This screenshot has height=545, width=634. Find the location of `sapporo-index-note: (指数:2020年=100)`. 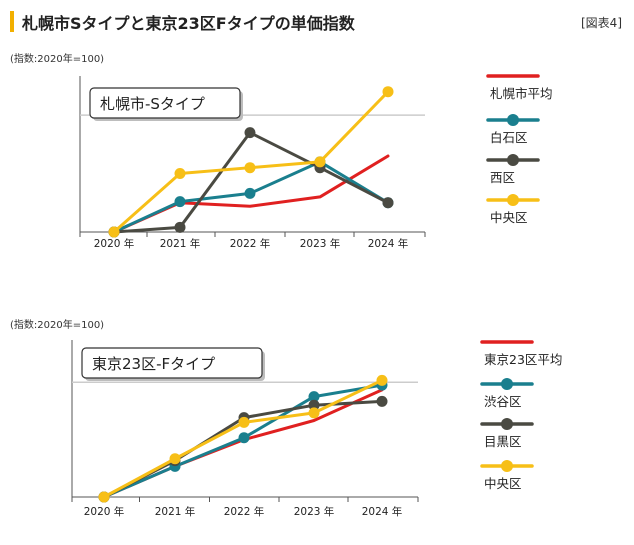

sapporo-index-note: (指数:2020年=100) is located at coordinates (57, 58).